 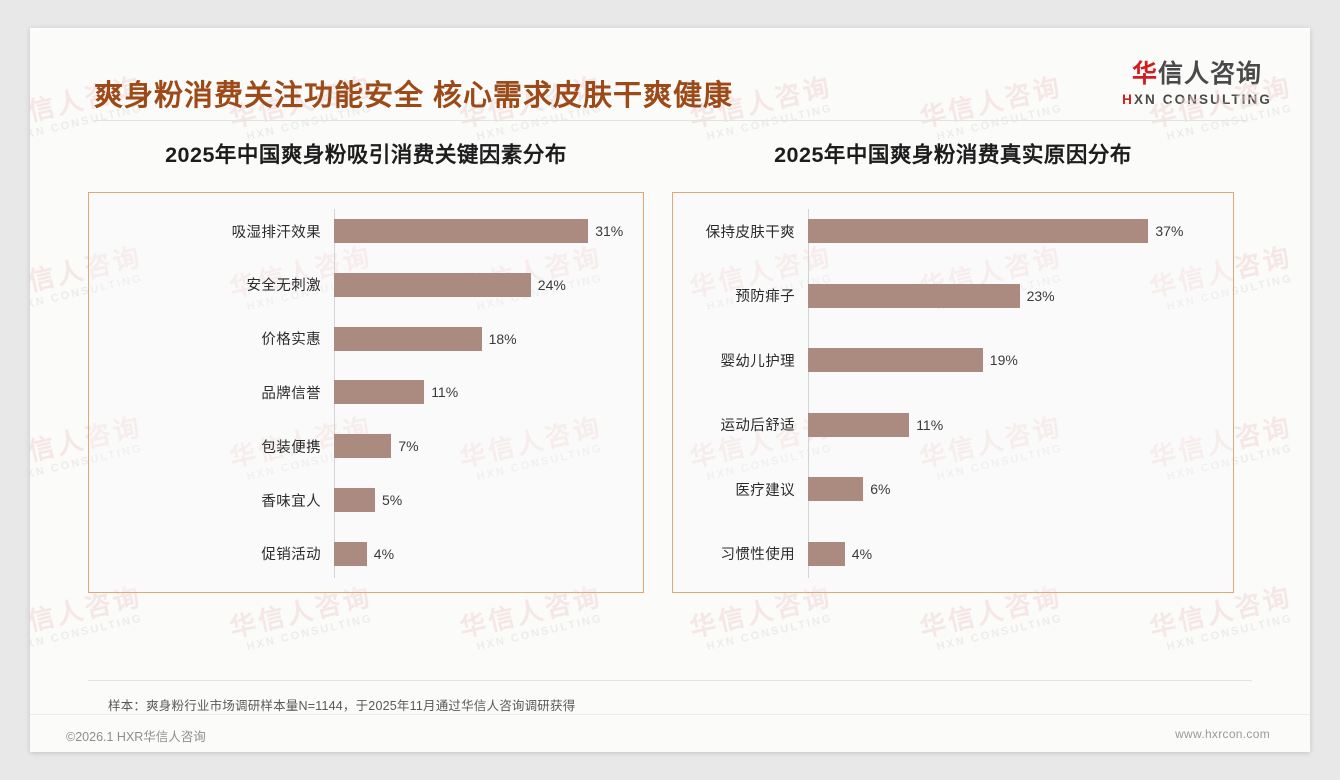 What do you see at coordinates (880, 489) in the screenshot?
I see `bar-value-label: 6%` at bounding box center [880, 489].